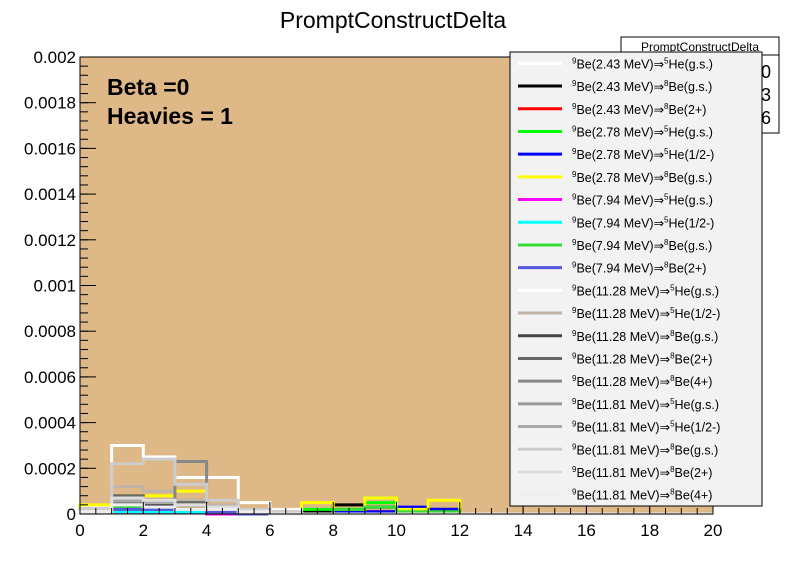 Image resolution: width=796 pixels, height=572 pixels. I want to click on chart-title: PromptConstructDelta, so click(393, 20).